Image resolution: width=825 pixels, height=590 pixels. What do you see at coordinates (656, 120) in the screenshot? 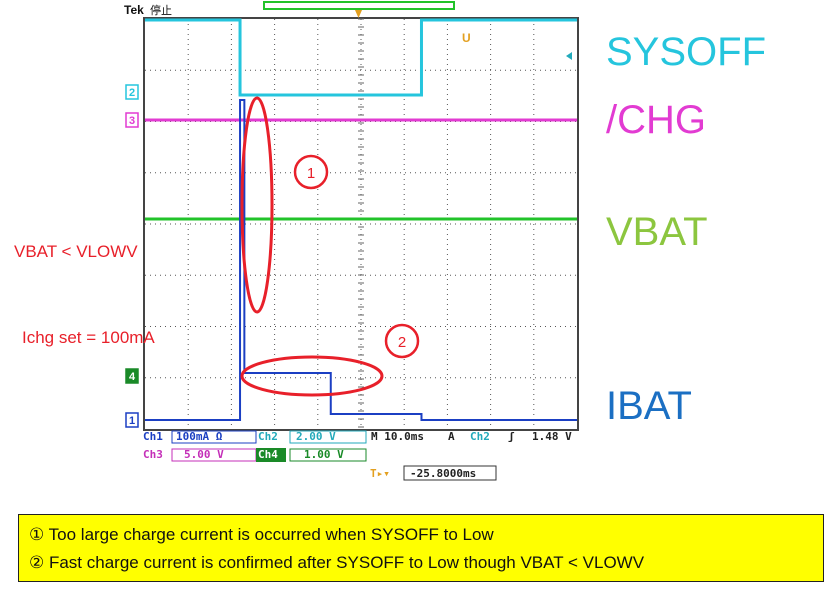
I see `label-chg: /CHG` at bounding box center [656, 120].